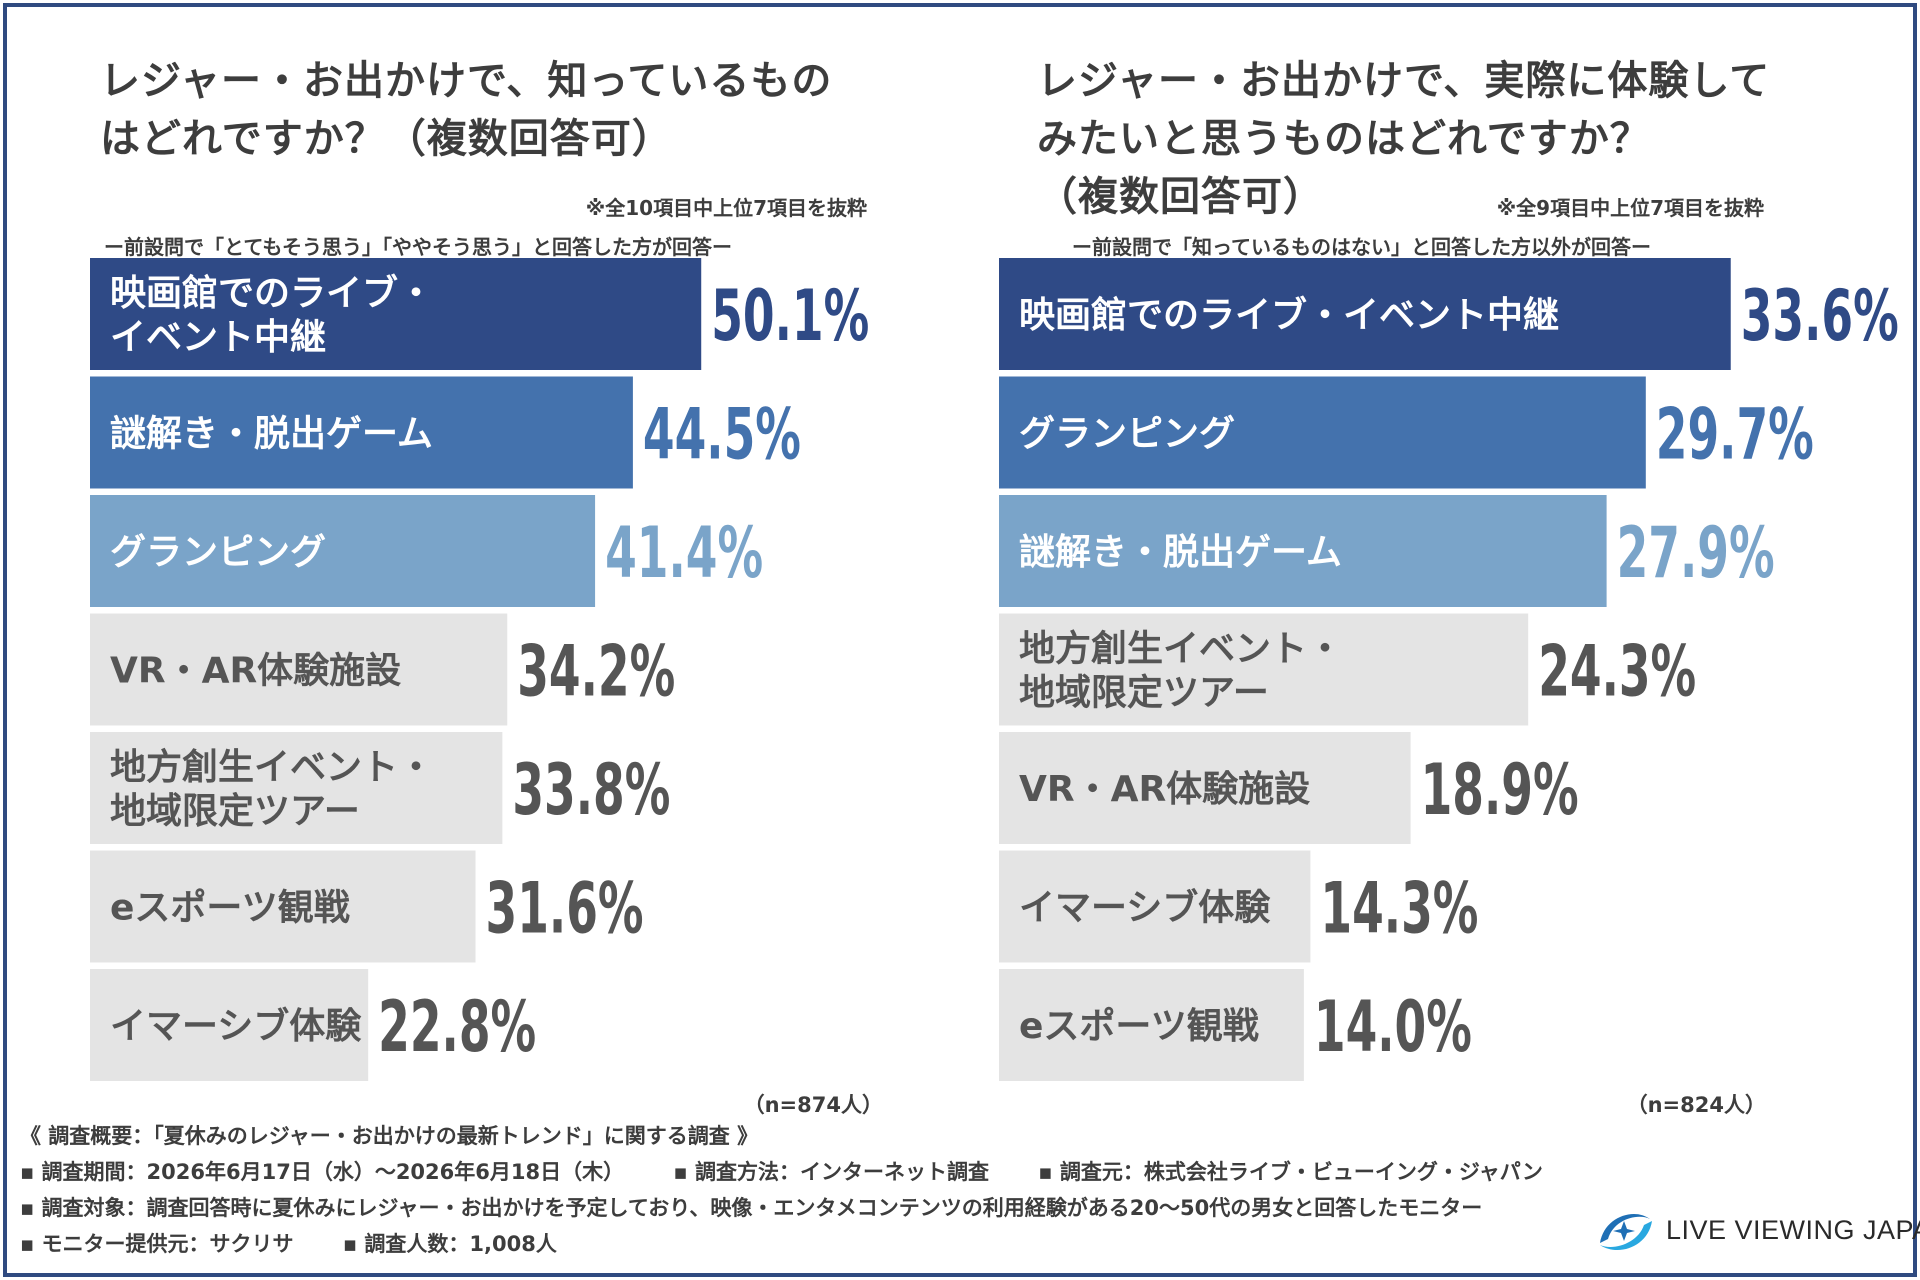 The image size is (1920, 1280). Describe the element at coordinates (457, 1027) in the screenshot. I see `bar-value-7: 22.8%` at that location.